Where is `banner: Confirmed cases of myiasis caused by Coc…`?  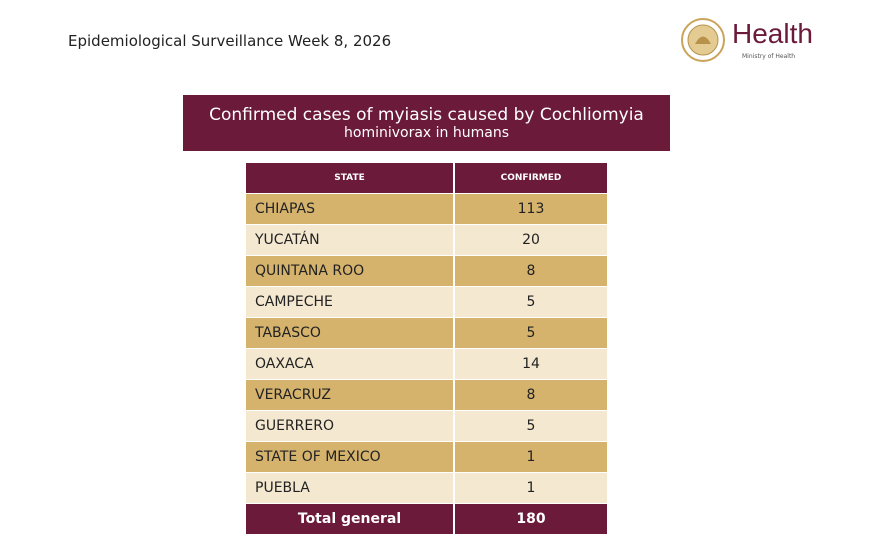 banner: Confirmed cases of myiasis caused by Coc… is located at coordinates (426, 123).